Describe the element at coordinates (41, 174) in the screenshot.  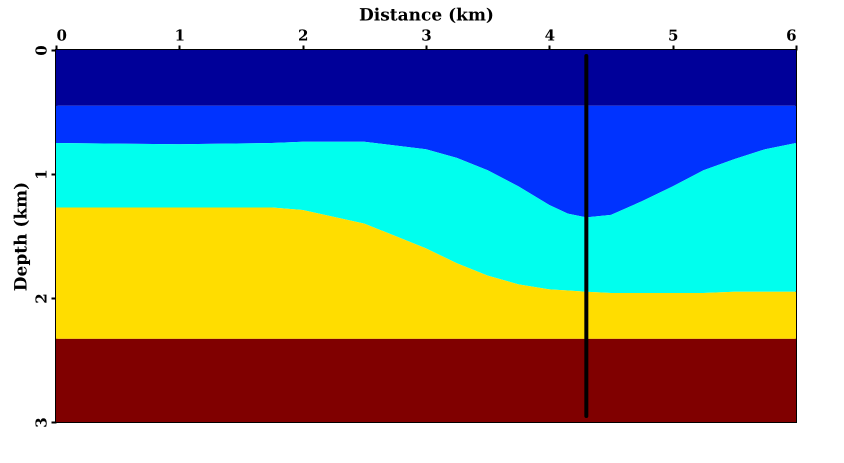
I see `y-tick-label: 1` at that location.